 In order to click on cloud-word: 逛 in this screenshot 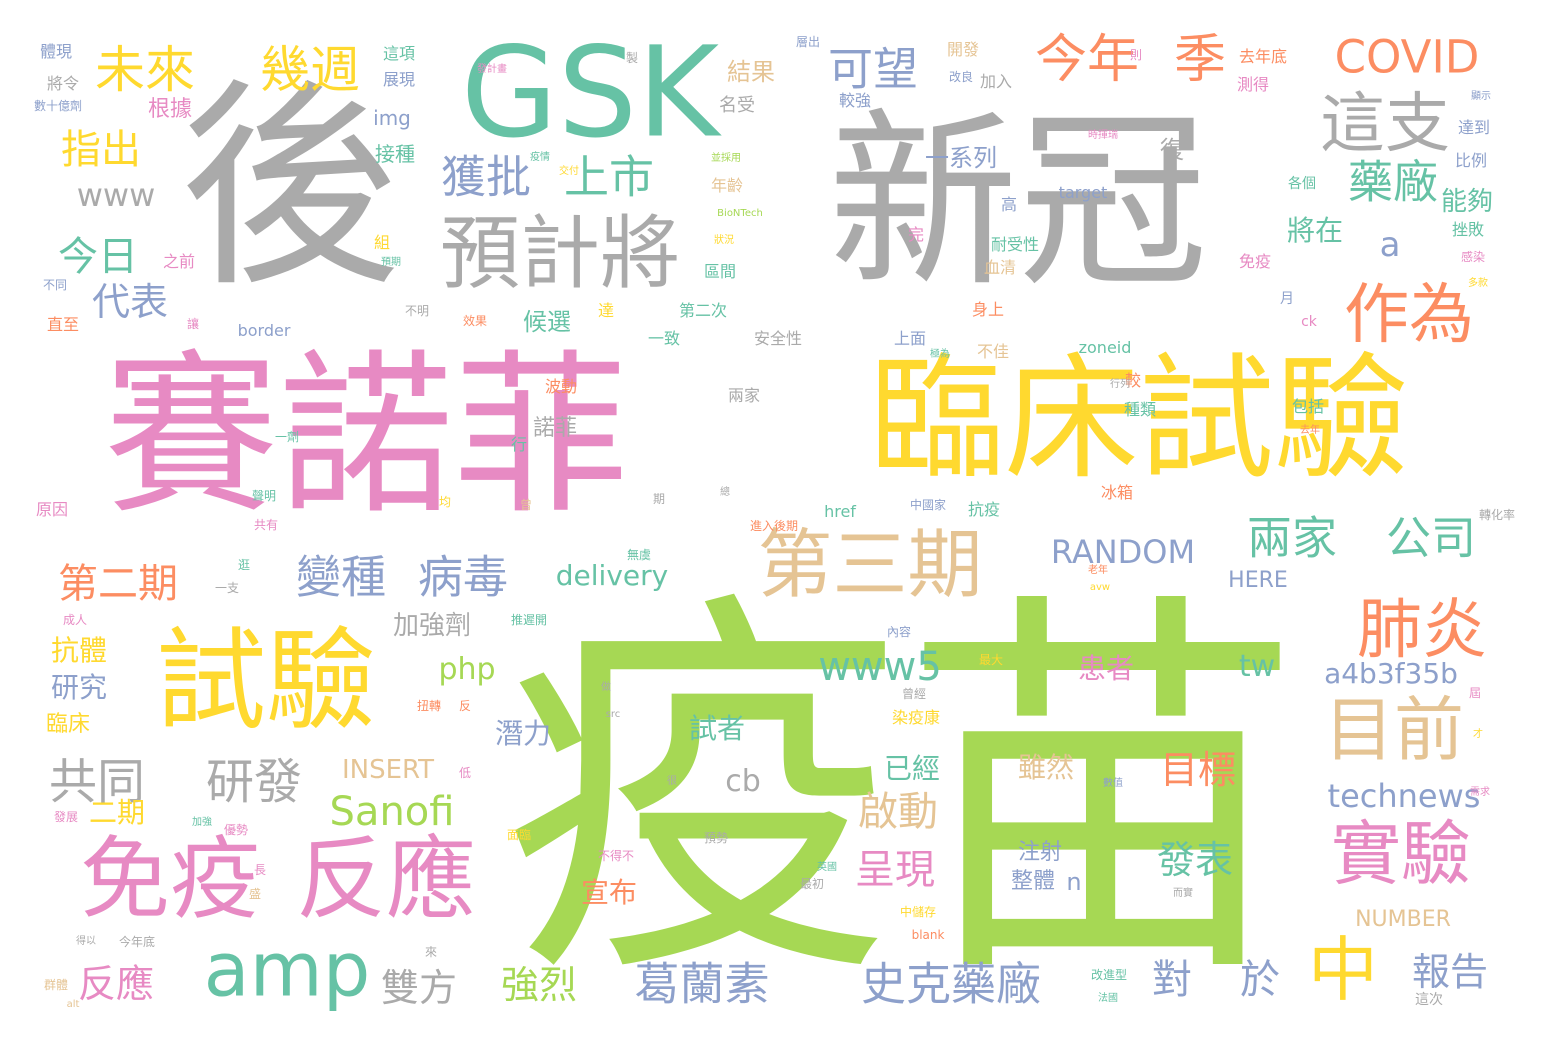, I will do `click(244, 565)`.